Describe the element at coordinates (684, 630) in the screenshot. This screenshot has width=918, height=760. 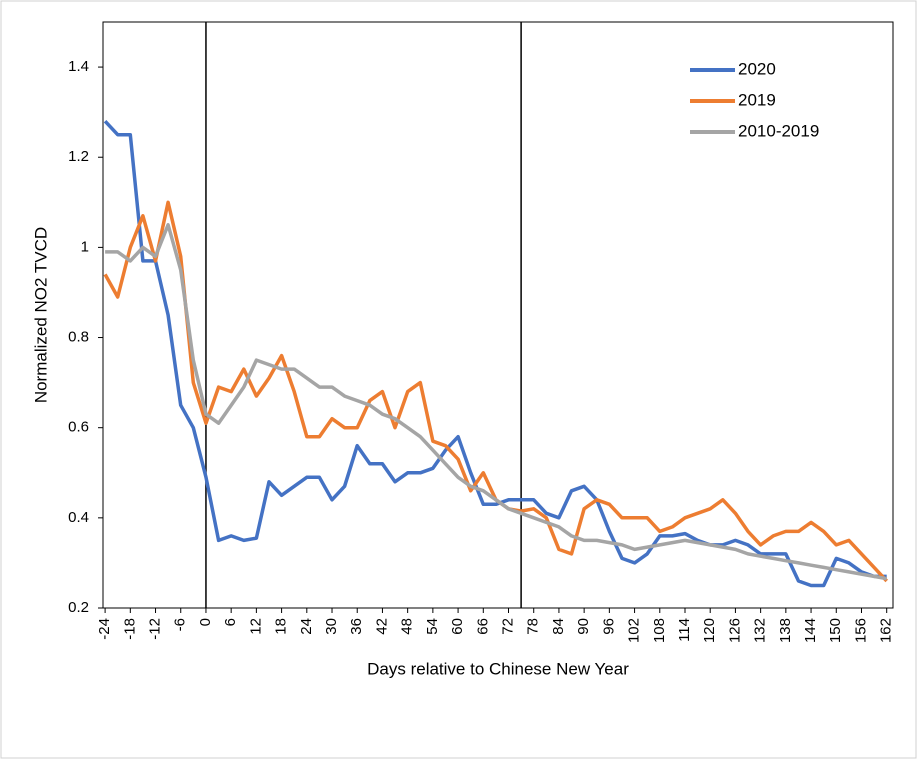
I see `x-tick-label: 114` at that location.